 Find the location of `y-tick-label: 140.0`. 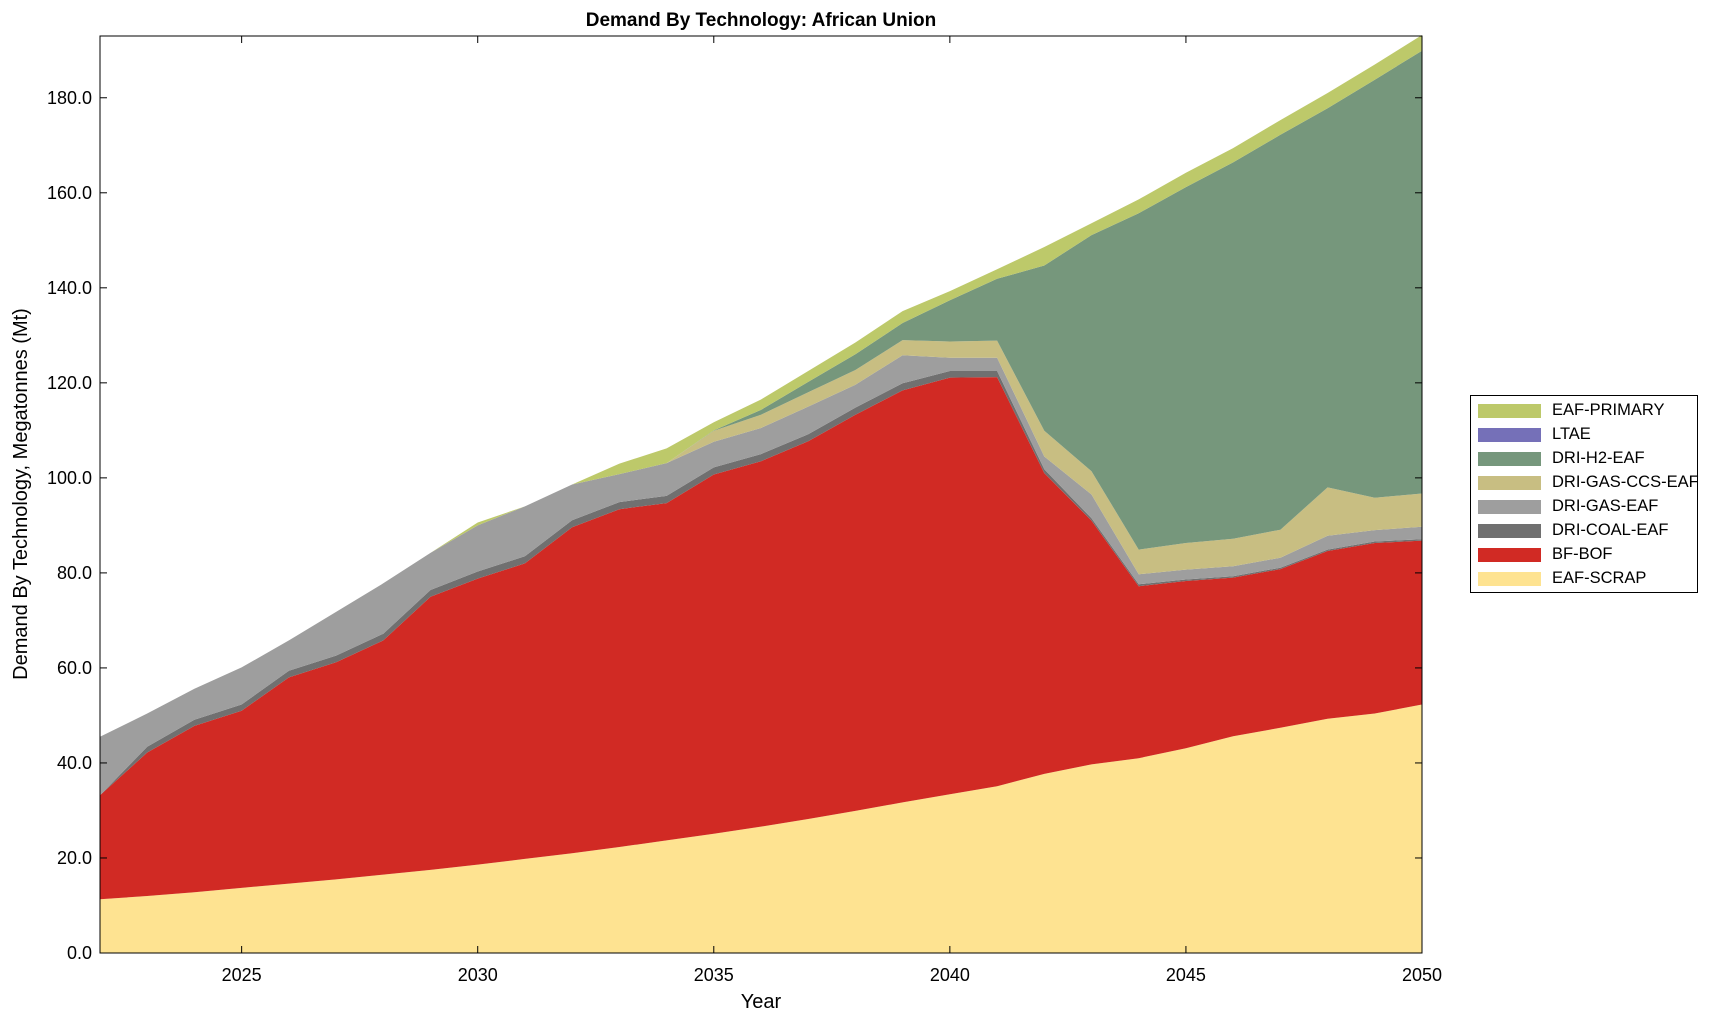

y-tick-label: 140.0 is located at coordinates (69, 288).